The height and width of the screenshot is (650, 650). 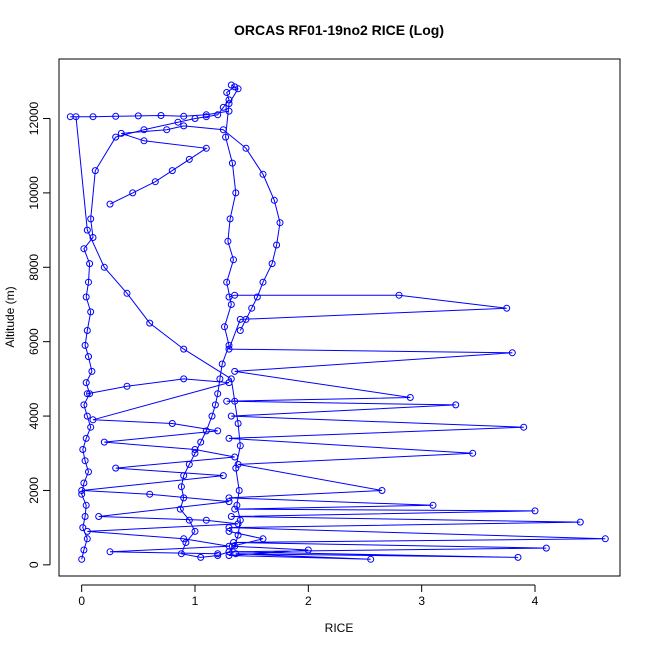 What do you see at coordinates (535, 601) in the screenshot?
I see `x-tick-label: 4` at bounding box center [535, 601].